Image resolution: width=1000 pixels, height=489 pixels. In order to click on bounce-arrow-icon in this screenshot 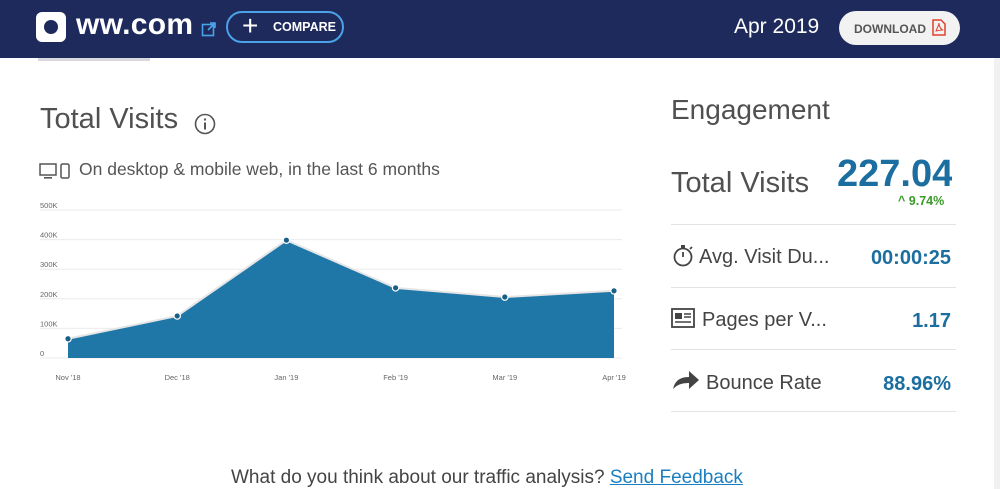, I will do `click(686, 380)`.